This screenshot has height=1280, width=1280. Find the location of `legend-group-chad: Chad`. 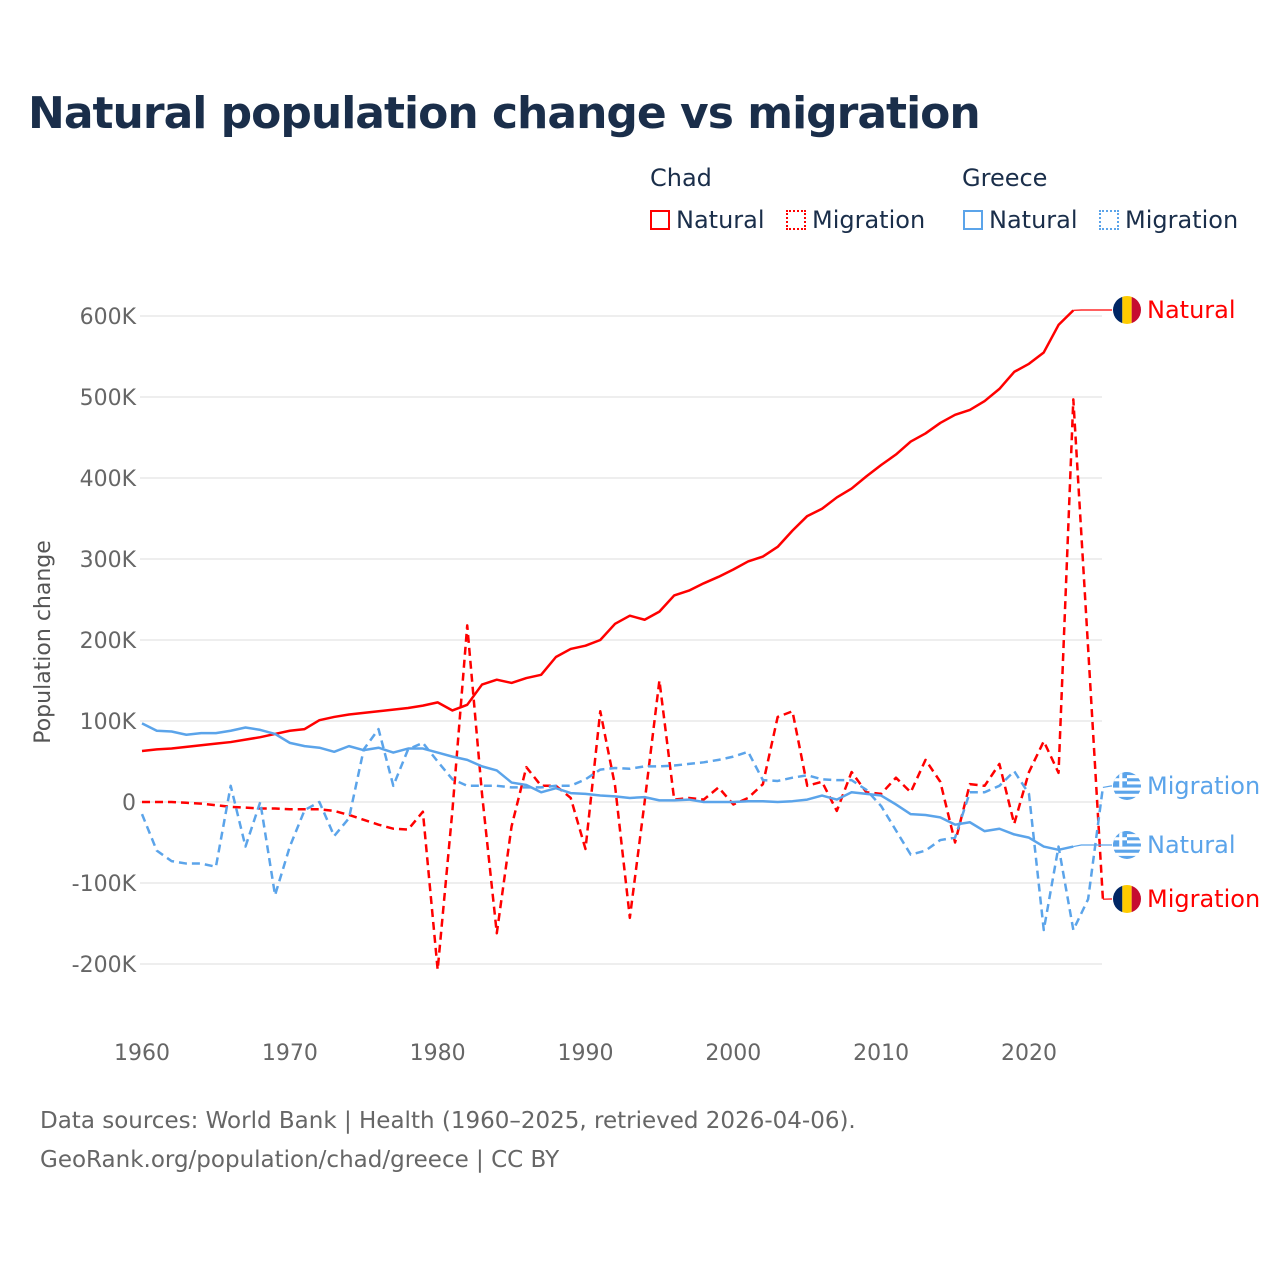

legend-group-chad: Chad is located at coordinates (681, 178).